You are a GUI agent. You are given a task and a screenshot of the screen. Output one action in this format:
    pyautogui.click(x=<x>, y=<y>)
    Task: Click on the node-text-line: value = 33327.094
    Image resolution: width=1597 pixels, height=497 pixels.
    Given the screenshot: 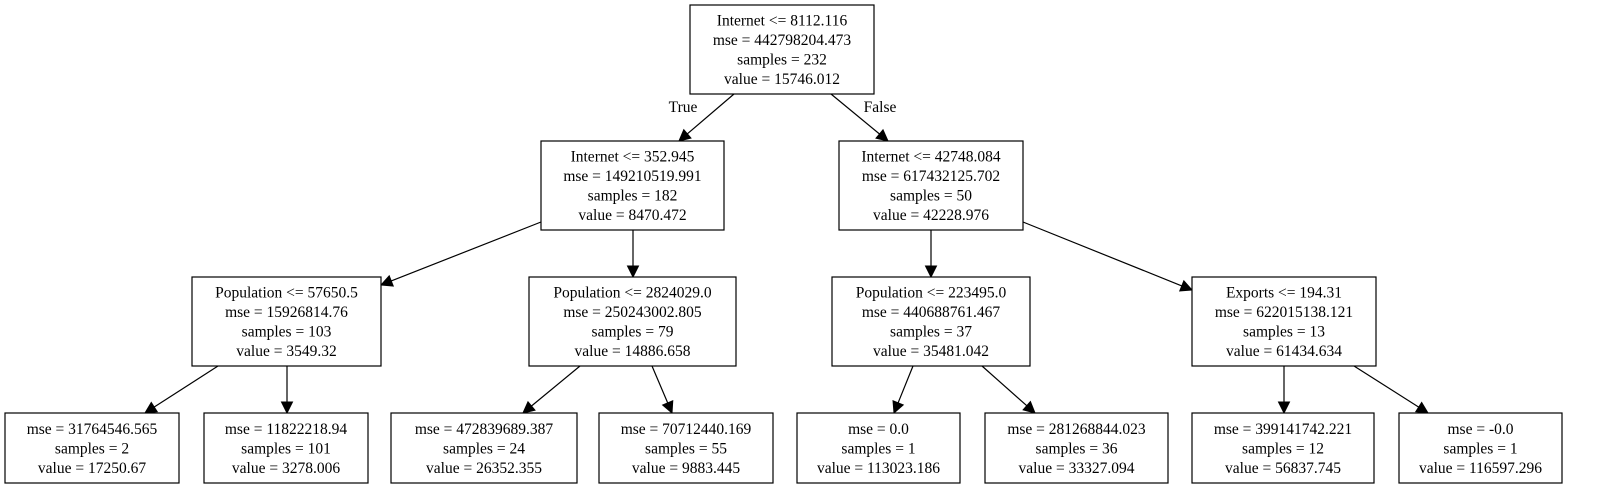 What is the action you would take?
    pyautogui.click(x=1077, y=468)
    